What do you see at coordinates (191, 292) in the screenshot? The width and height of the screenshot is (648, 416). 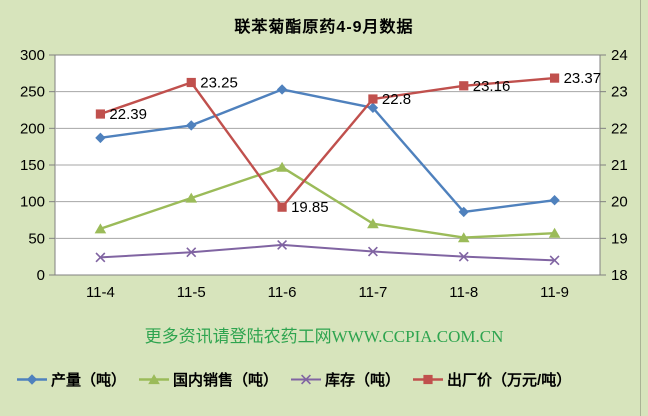 I see `x-axis-tick-label: 11-5` at bounding box center [191, 292].